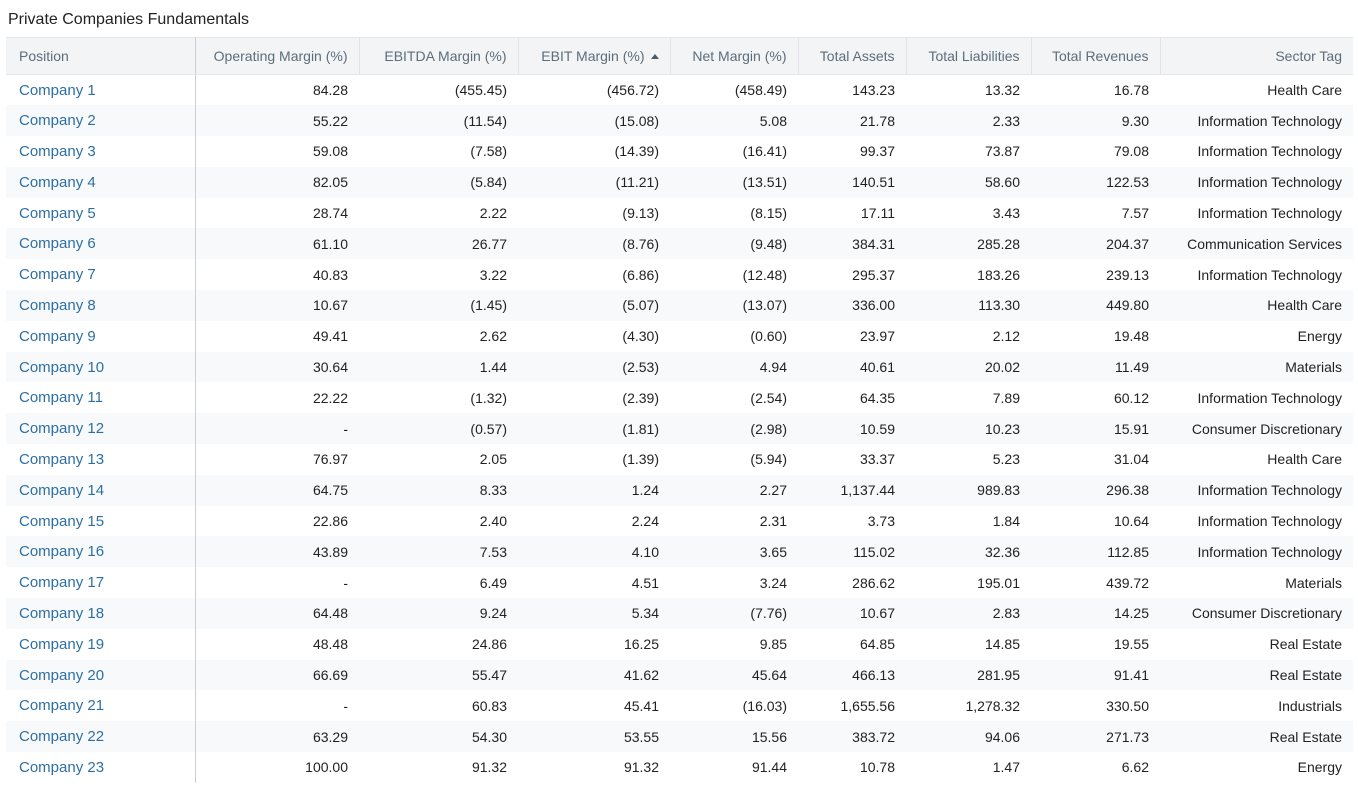 The image size is (1358, 791). I want to click on net-margin-cell: (13.51), so click(734, 182).